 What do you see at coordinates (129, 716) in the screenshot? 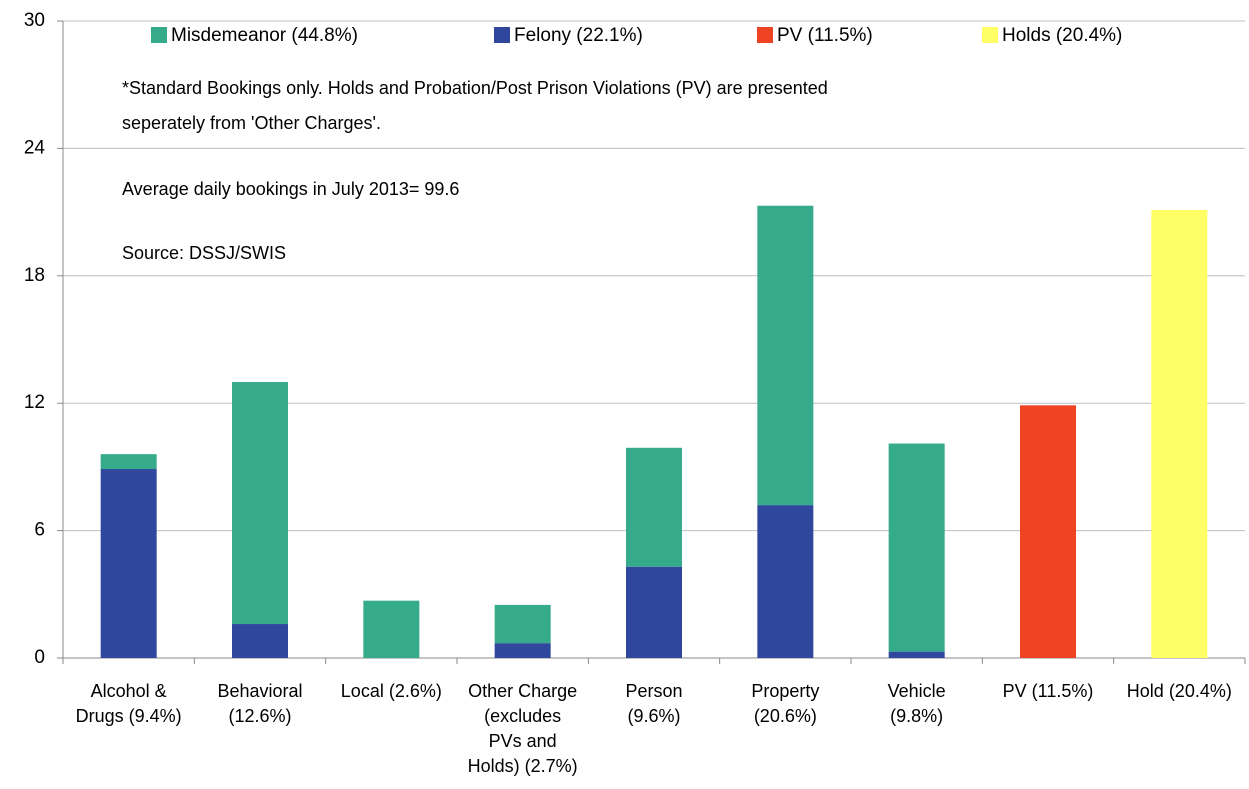
I see `x-tick-label: Drugs (9.4%)` at bounding box center [129, 716].